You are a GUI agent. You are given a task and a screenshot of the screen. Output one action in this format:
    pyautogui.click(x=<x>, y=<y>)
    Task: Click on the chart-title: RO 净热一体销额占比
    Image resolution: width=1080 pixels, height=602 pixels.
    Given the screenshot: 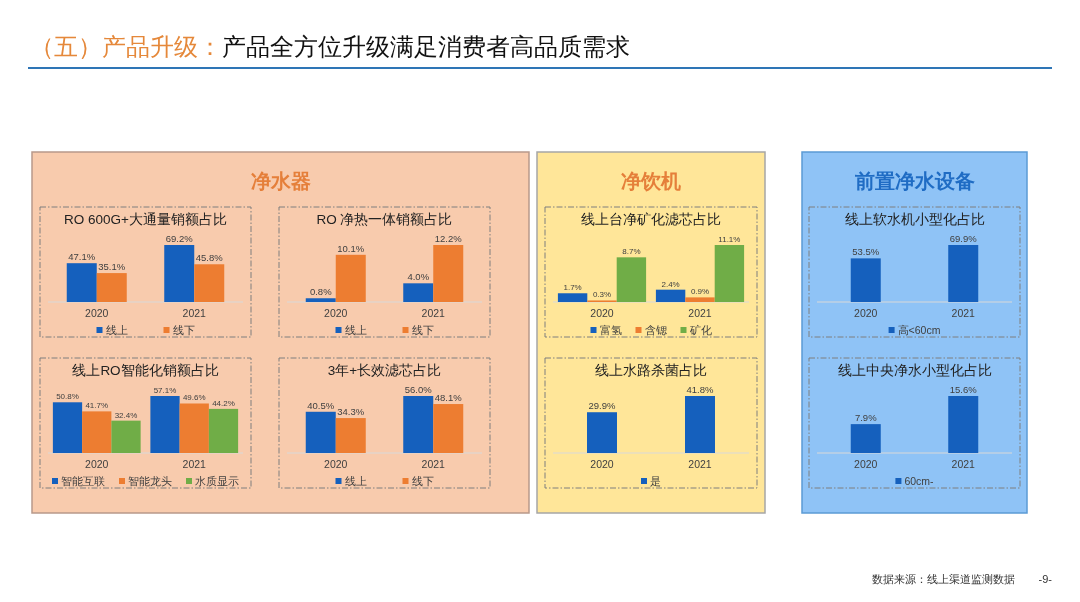 What is the action you would take?
    pyautogui.click(x=384, y=219)
    